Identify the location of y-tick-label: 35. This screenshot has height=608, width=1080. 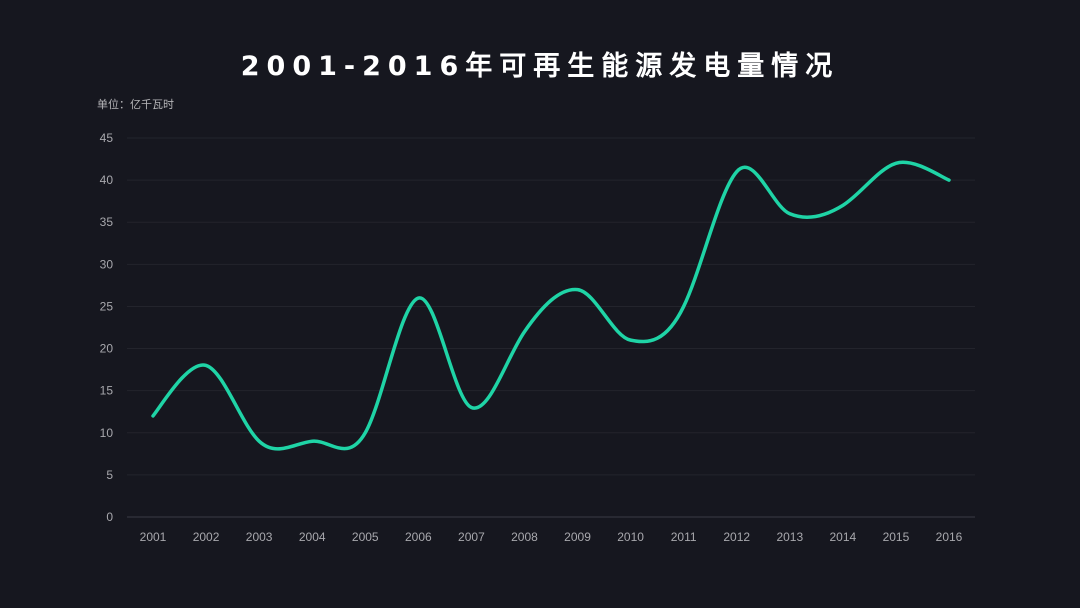
(107, 222).